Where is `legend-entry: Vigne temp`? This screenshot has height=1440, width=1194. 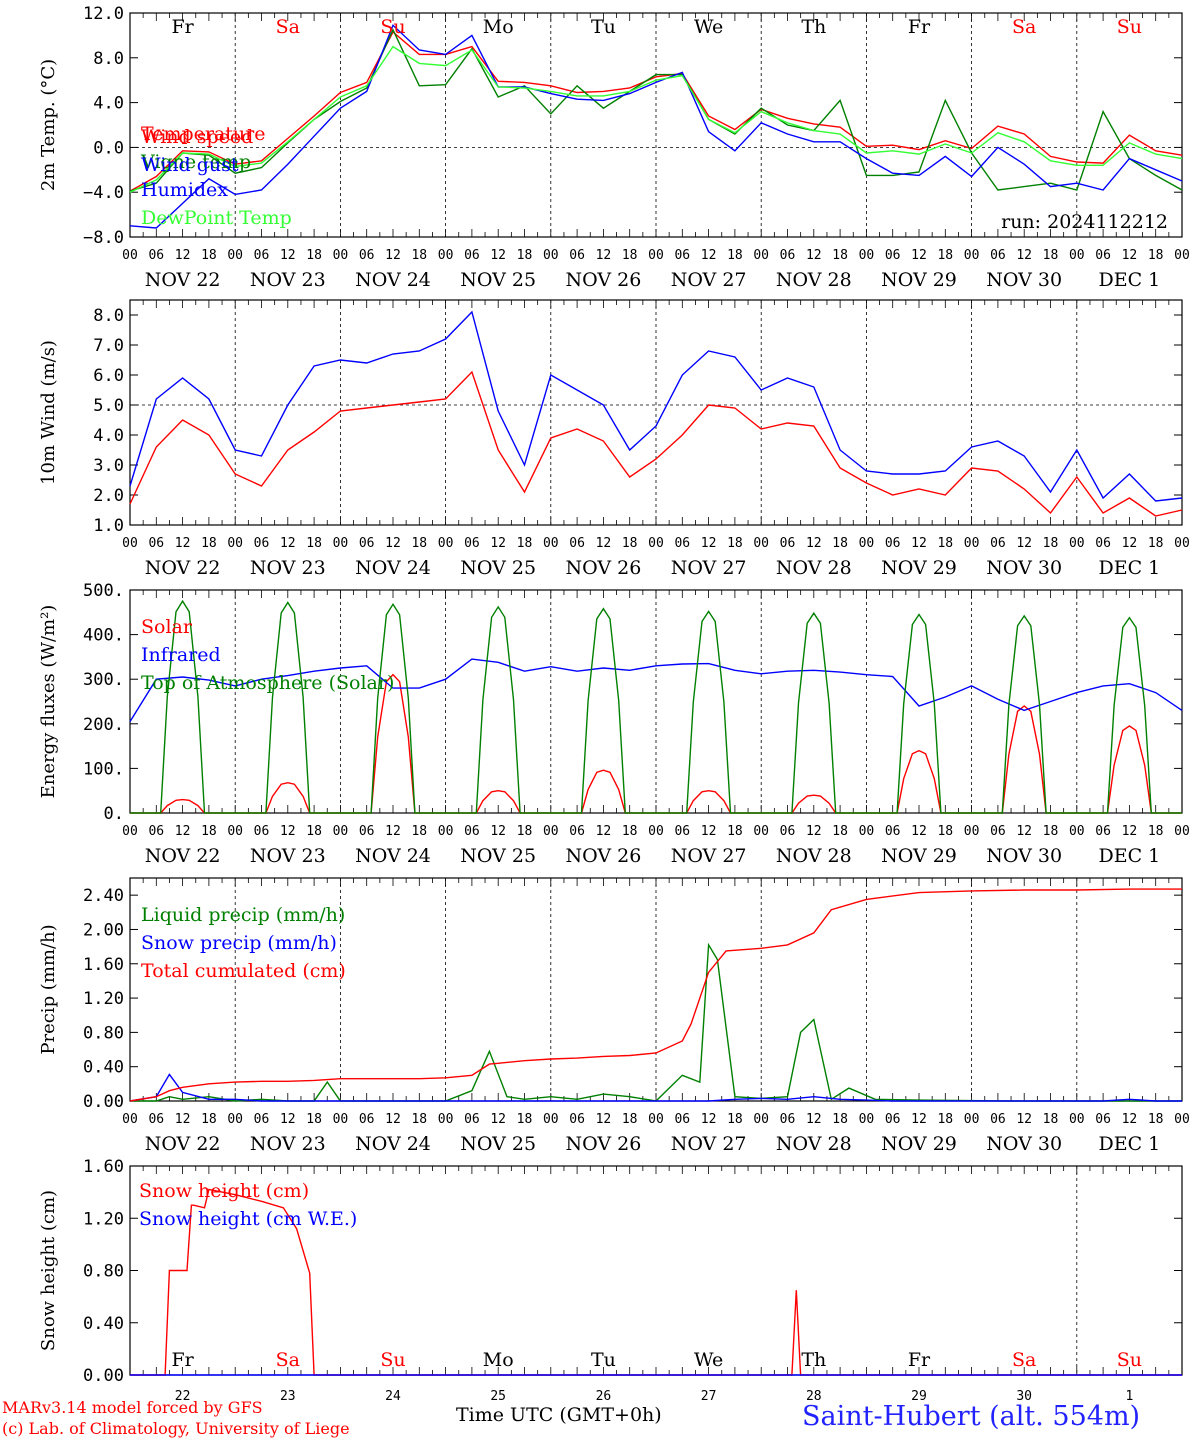 legend-entry: Vigne temp is located at coordinates (195, 162).